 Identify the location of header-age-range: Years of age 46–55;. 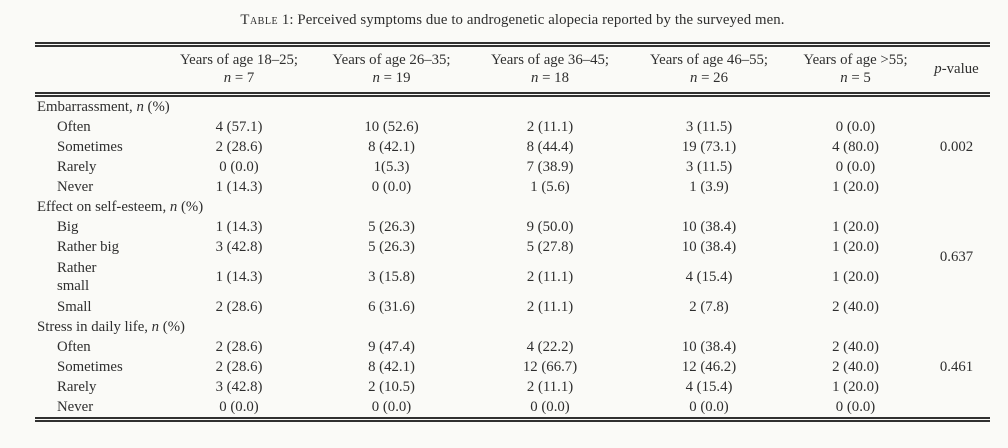
(709, 60).